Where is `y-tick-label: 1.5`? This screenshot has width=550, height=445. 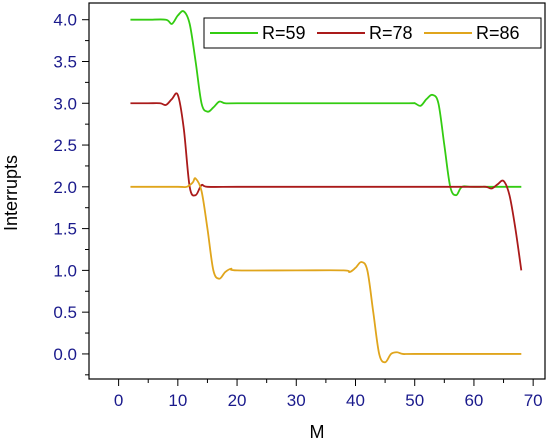
y-tick-label: 1.5 is located at coordinates (65, 229).